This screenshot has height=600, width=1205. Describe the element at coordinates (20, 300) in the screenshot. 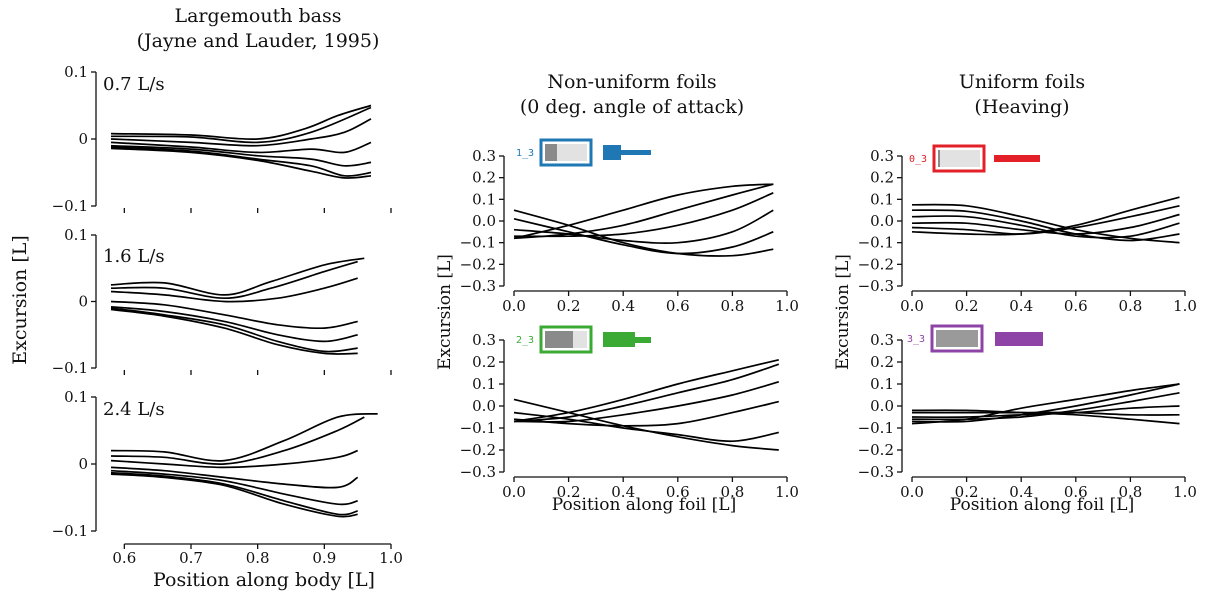

I see `left-y-axis-label: Excursion [L]` at that location.